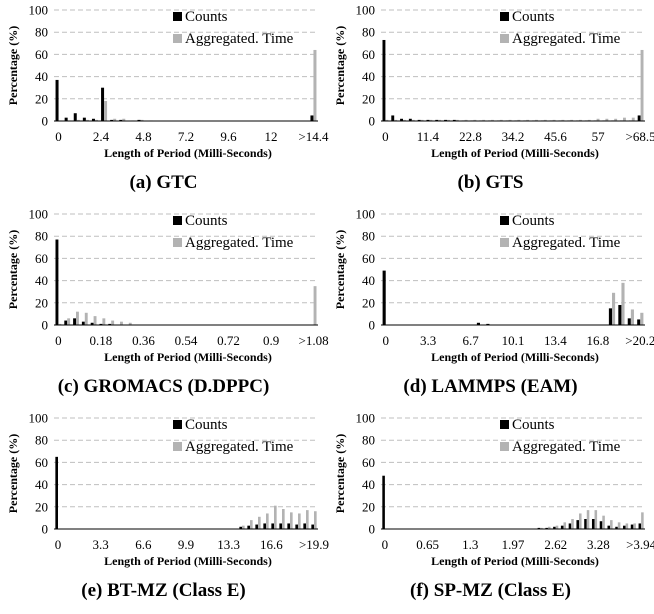  What do you see at coordinates (470, 544) in the screenshot?
I see `x-tick-label: 1.3` at bounding box center [470, 544].